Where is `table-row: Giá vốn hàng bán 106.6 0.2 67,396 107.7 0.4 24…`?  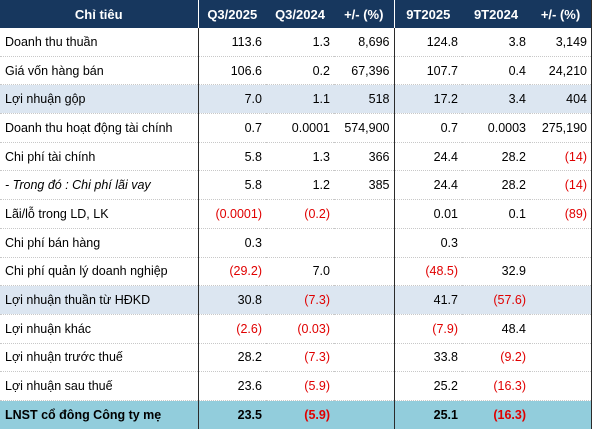
table-row: Giá vốn hàng bán 106.6 0.2 67,396 107.7 0.4 24… is located at coordinates (295, 71).